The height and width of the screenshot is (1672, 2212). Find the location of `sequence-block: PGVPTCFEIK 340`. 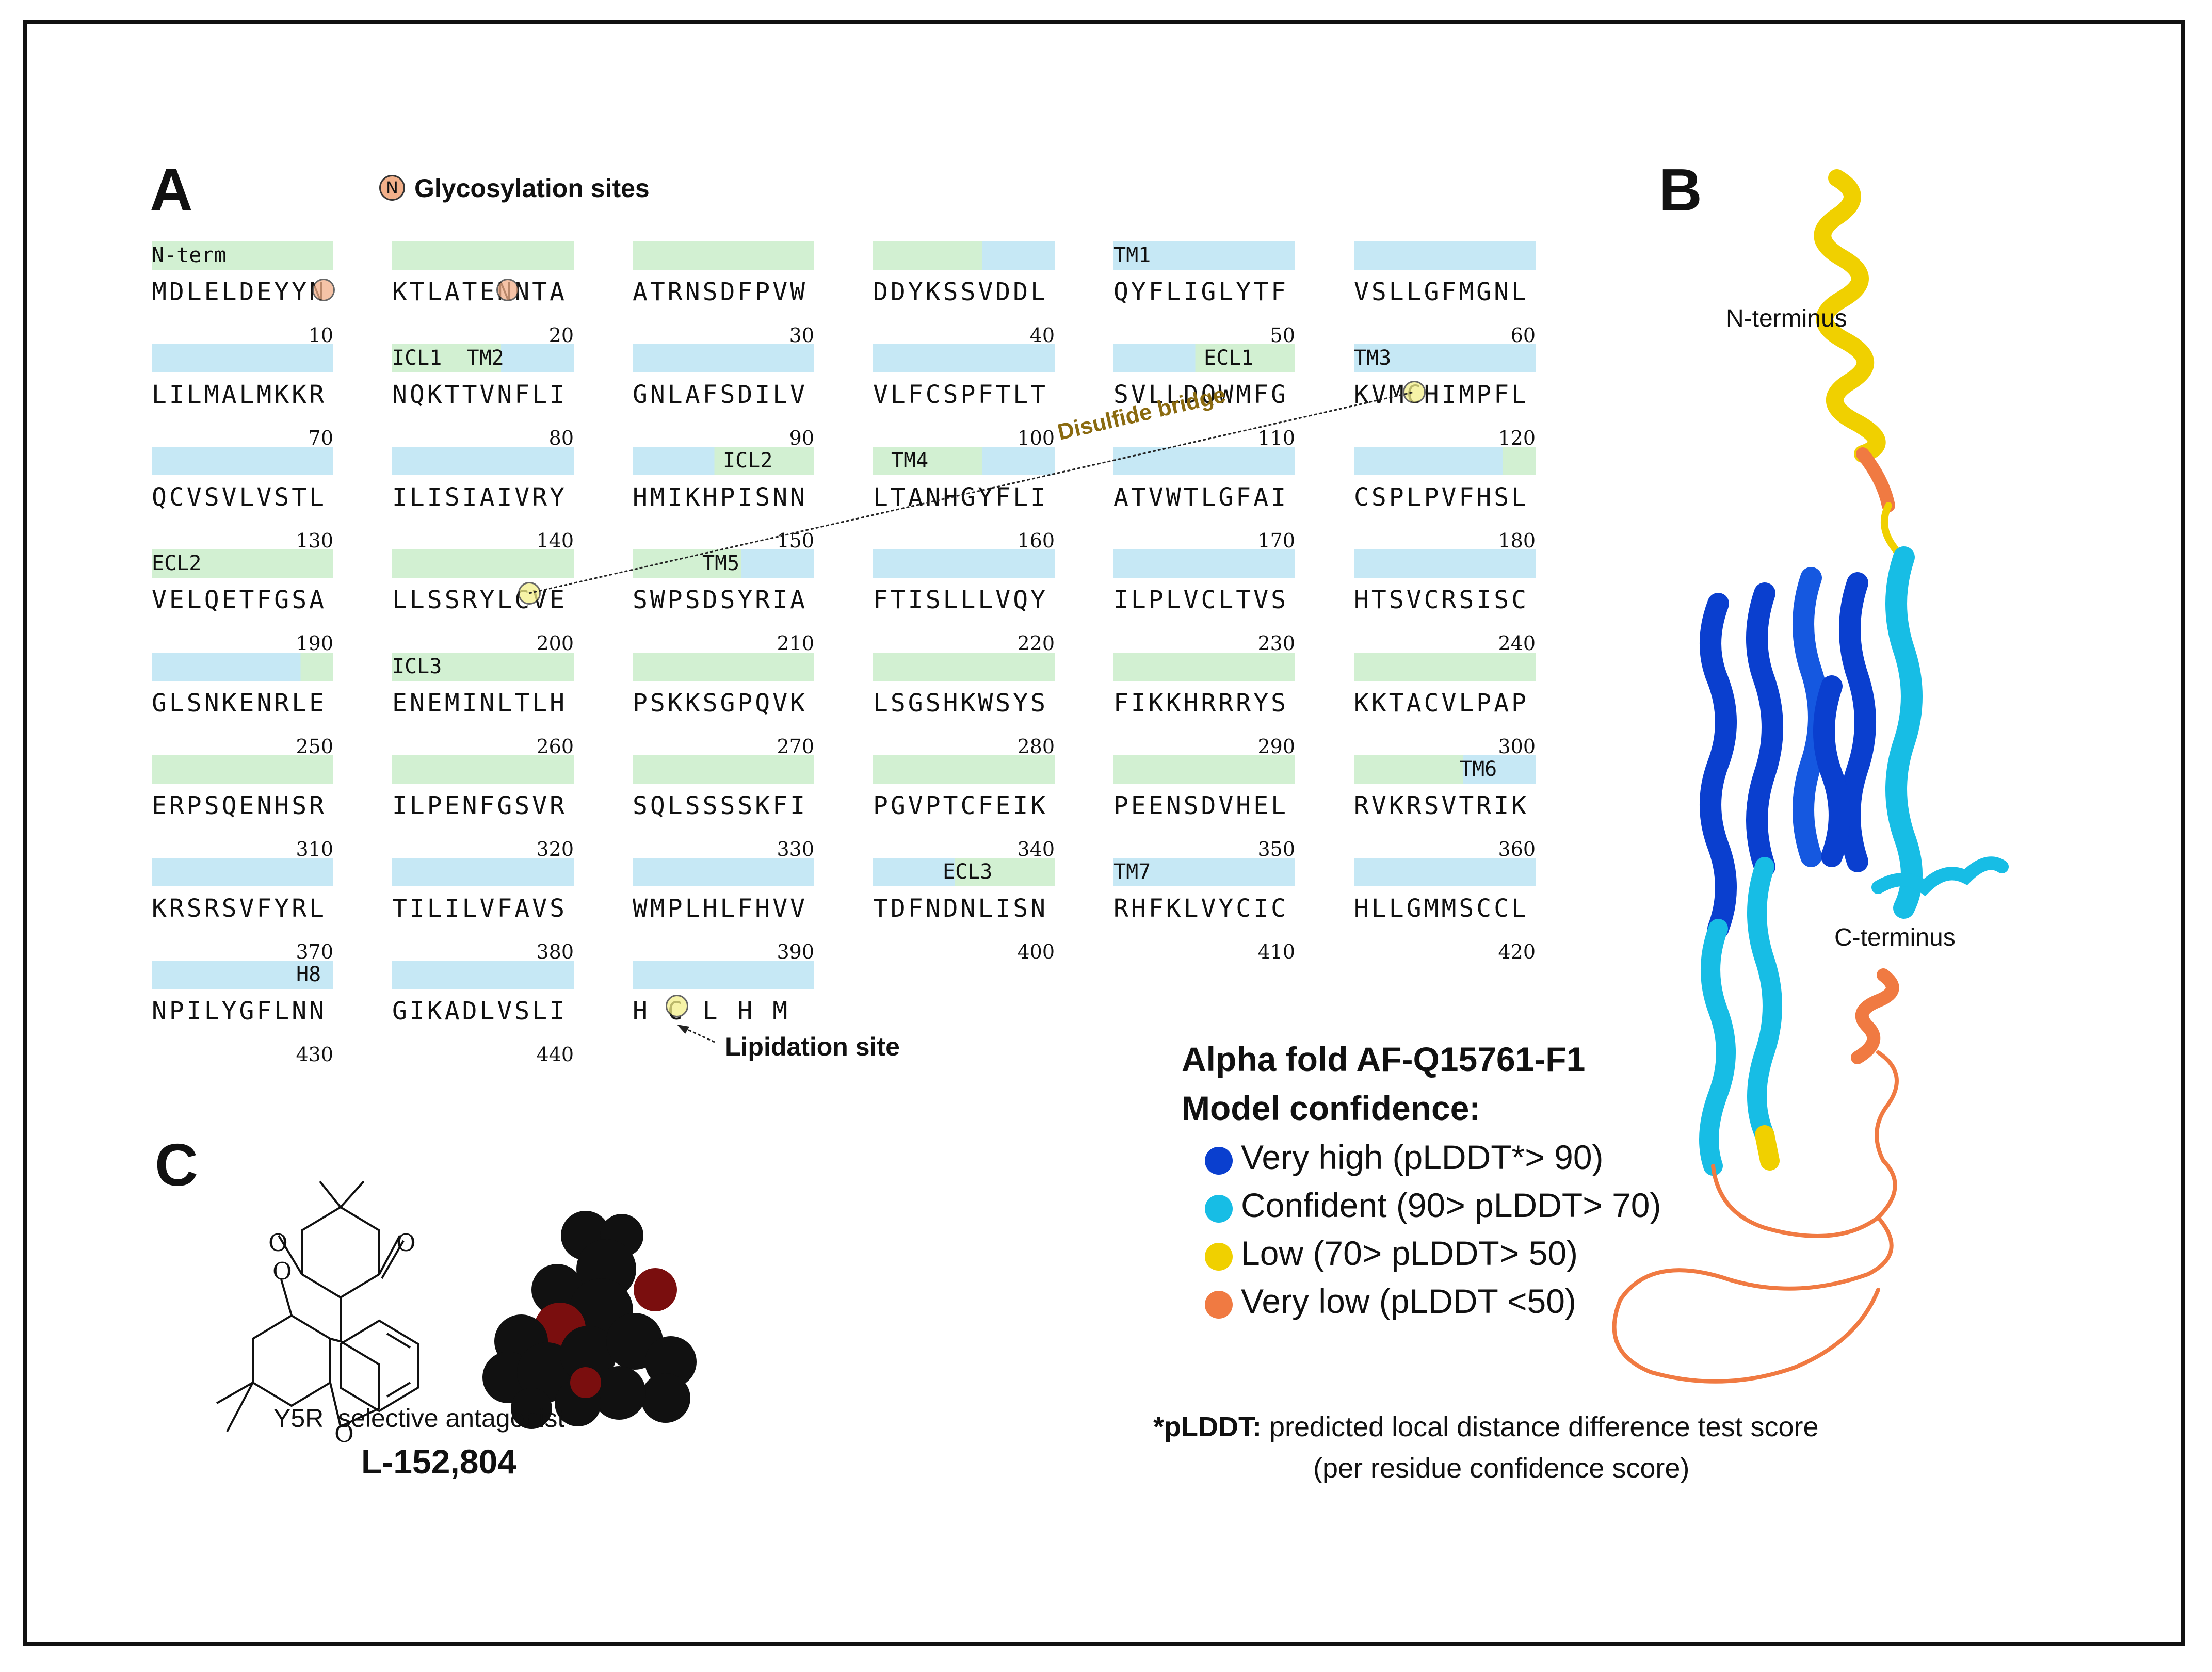

sequence-block: PGVPTCFEIK 340 is located at coordinates (964, 814).